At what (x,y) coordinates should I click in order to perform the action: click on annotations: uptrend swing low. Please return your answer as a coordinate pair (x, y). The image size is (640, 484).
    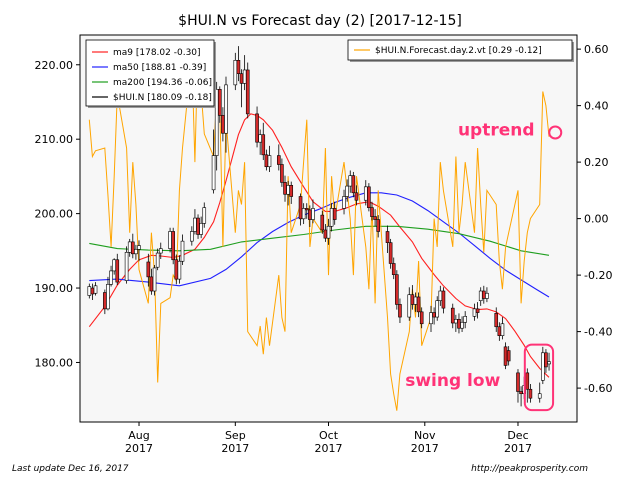
    Looking at the image, I should click on (484, 266).